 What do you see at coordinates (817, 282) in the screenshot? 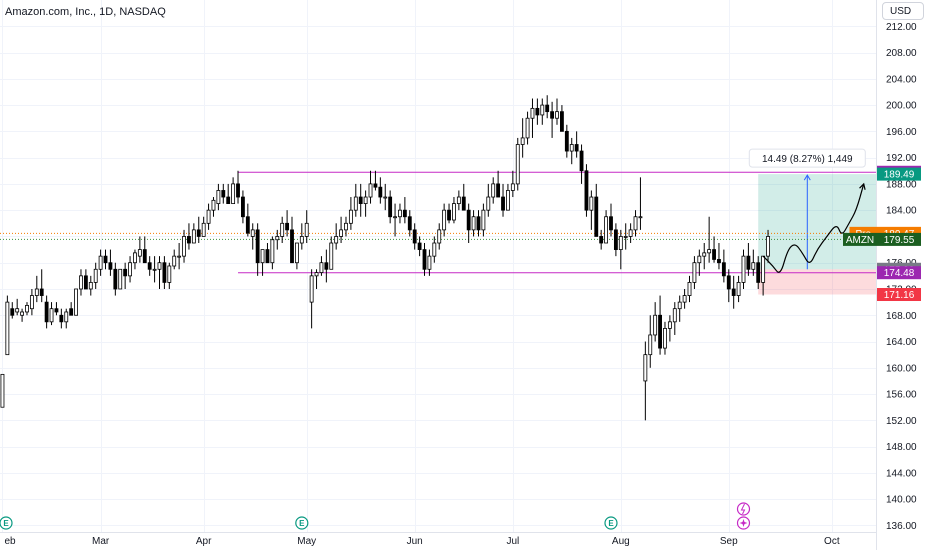
I see `loss-zone` at bounding box center [817, 282].